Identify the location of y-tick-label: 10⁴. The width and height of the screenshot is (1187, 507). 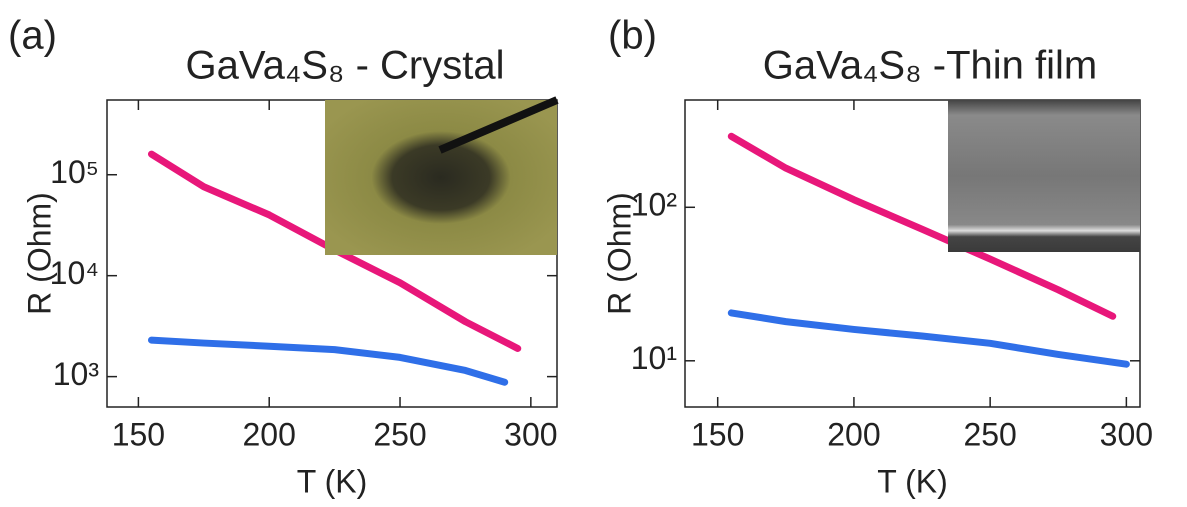
(74, 273).